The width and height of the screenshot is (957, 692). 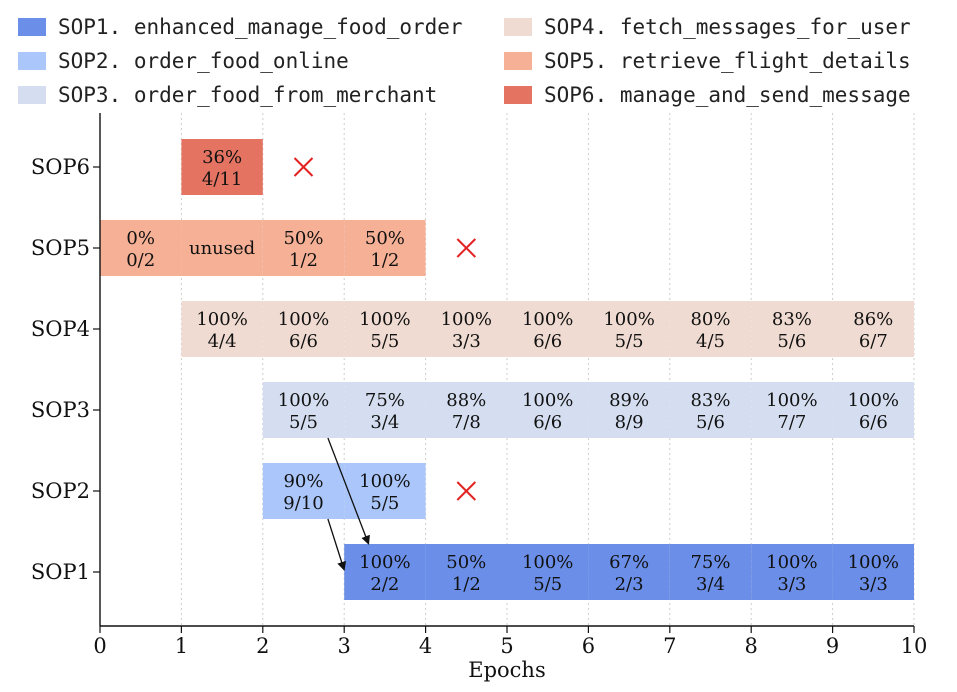 What do you see at coordinates (506, 646) in the screenshot?
I see `x-tick-label: 5` at bounding box center [506, 646].